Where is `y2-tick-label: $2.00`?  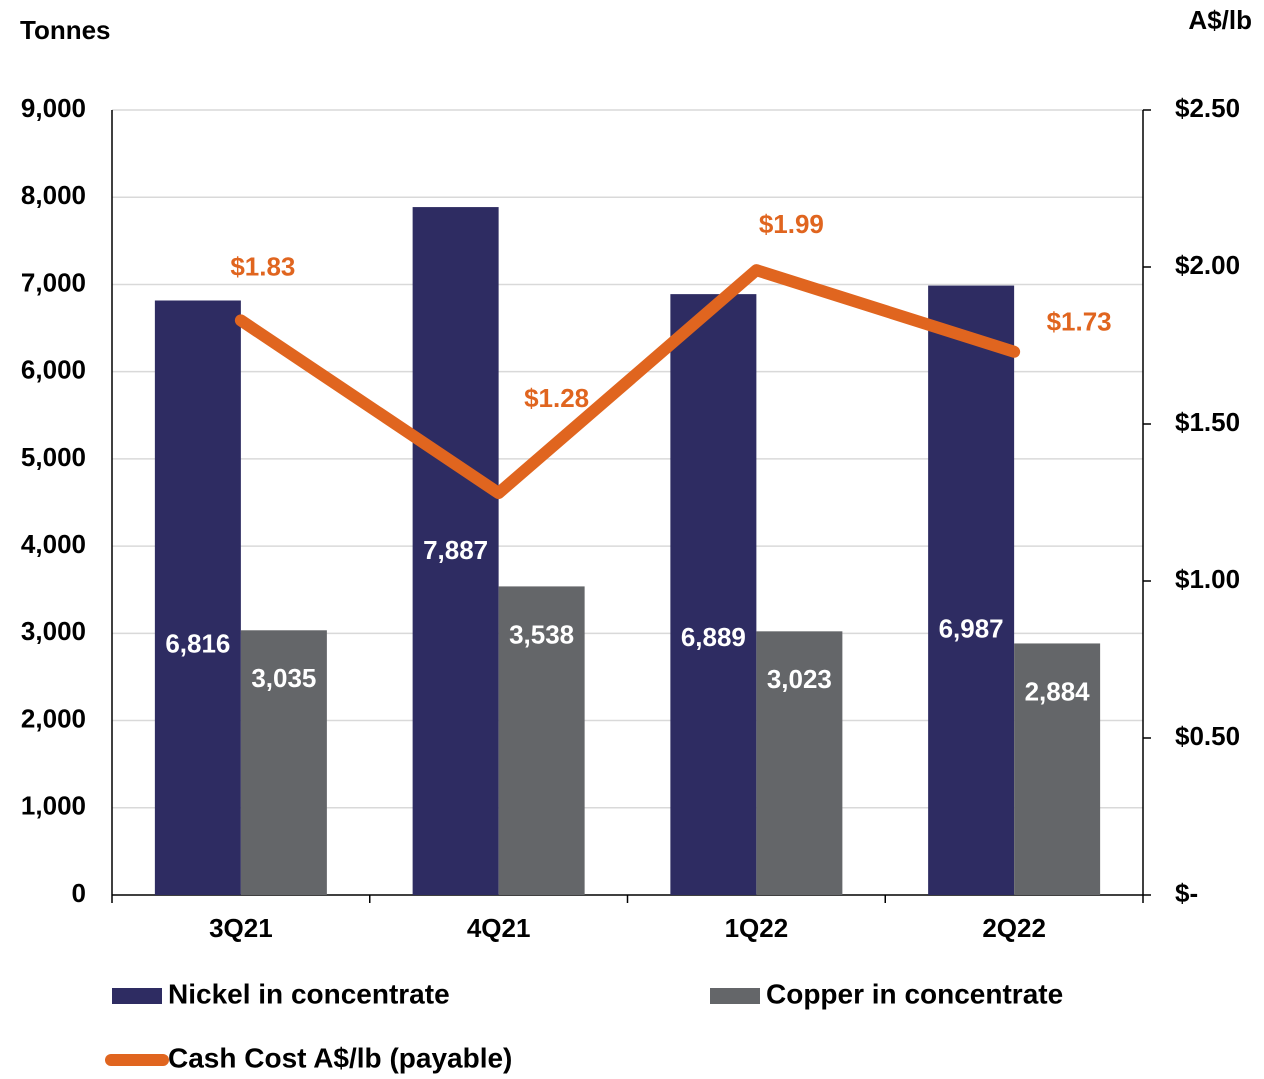
y2-tick-label: $2.00 is located at coordinates (1207, 265).